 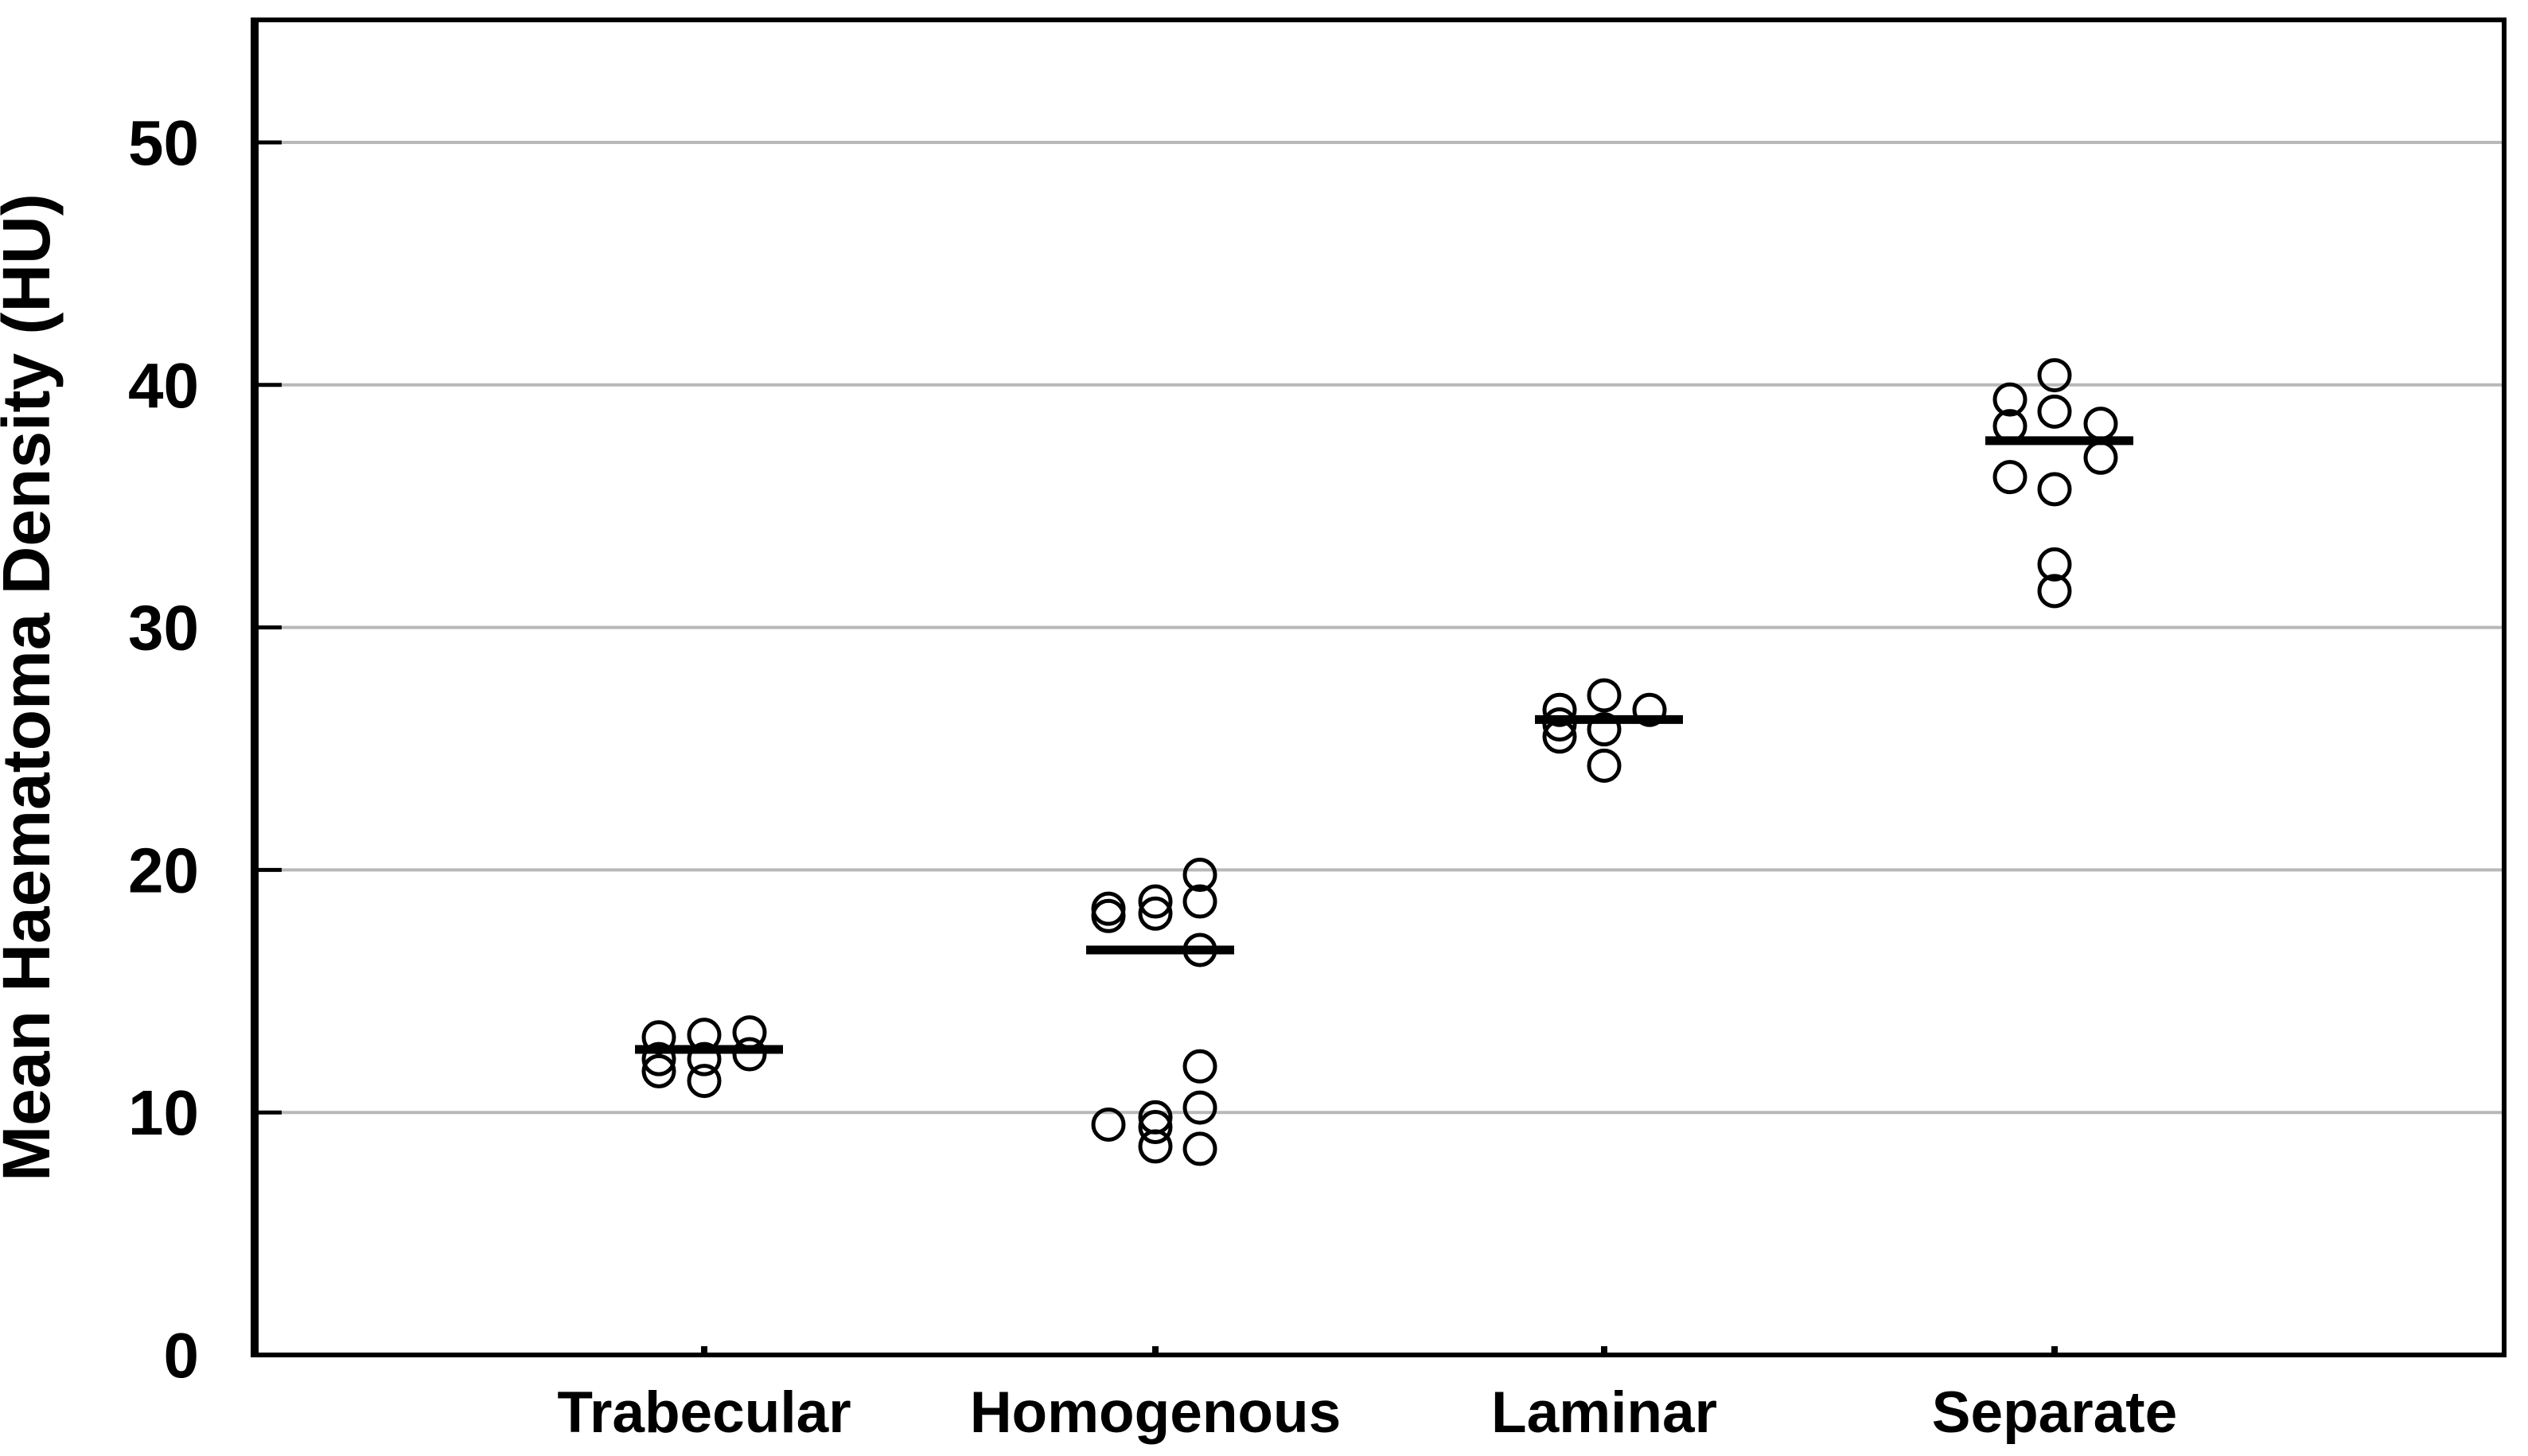 I want to click on y-tick-label: 40, so click(x=163, y=385).